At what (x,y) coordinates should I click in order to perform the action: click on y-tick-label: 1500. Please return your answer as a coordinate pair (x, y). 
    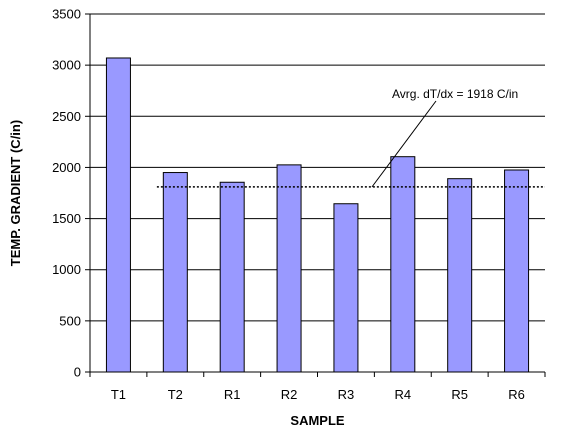
    Looking at the image, I should click on (66, 218).